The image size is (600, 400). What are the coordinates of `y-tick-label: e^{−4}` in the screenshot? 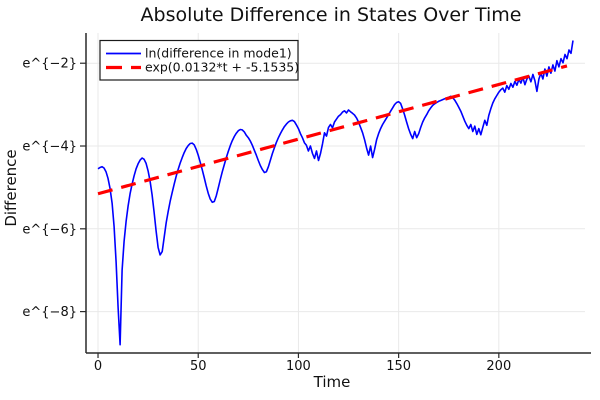 It's located at (49, 147).